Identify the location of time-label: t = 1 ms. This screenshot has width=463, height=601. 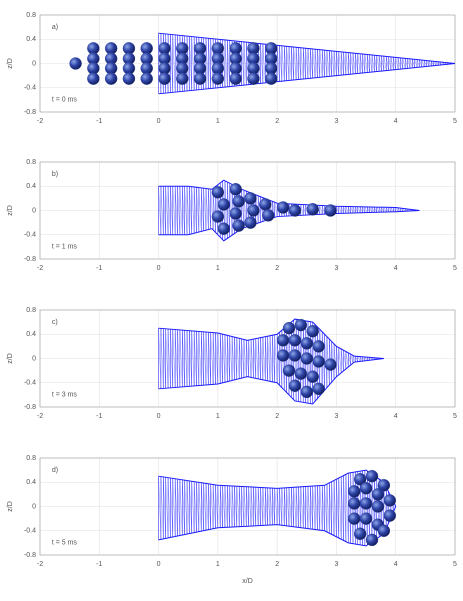
(65, 247).